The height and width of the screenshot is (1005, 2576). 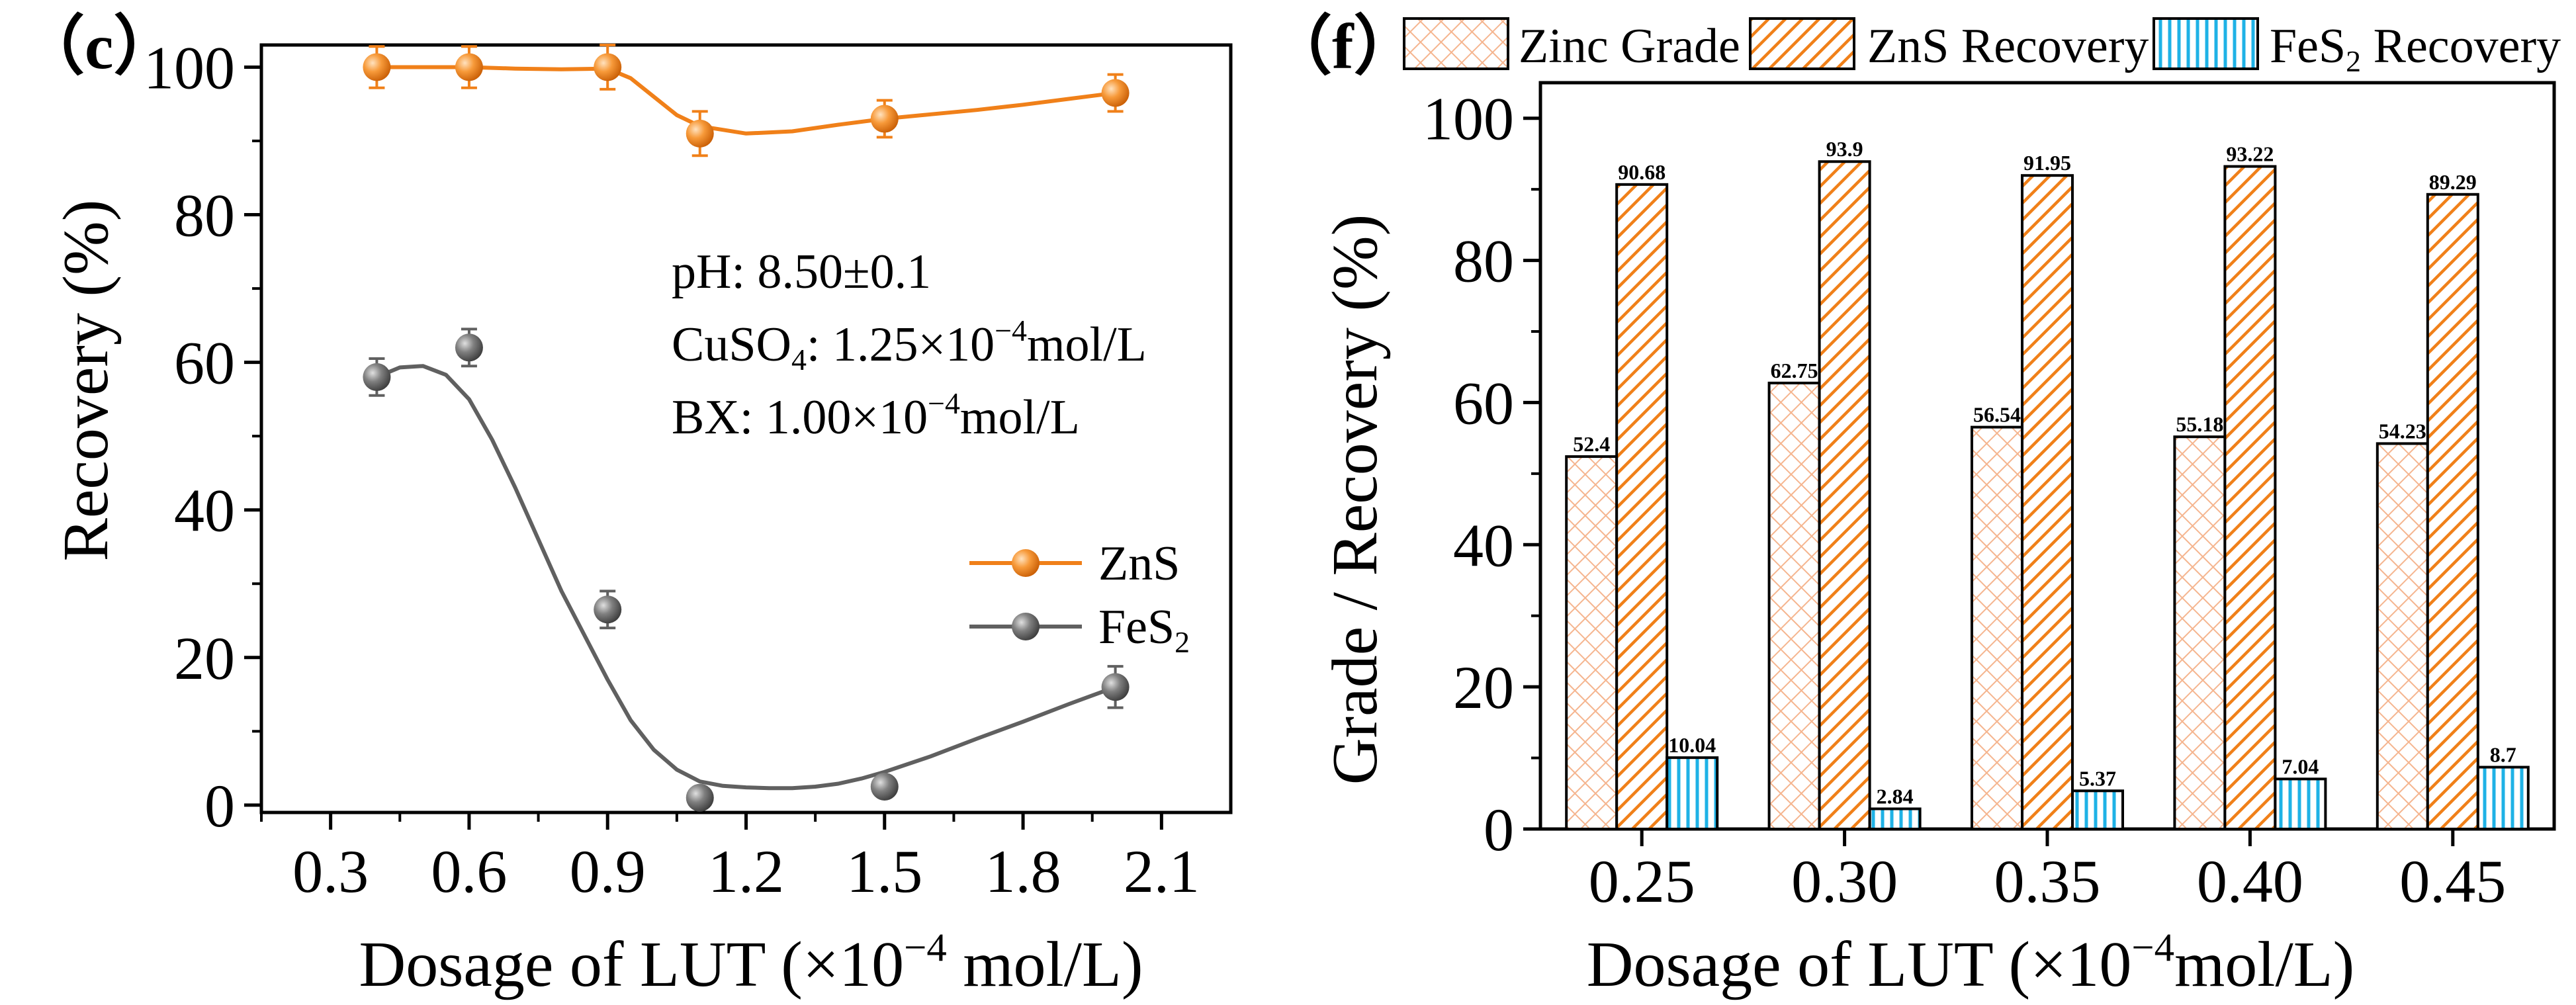 What do you see at coordinates (2415, 49) in the screenshot?
I see `legend-label-fes2-recovery: FeS2 Recovery` at bounding box center [2415, 49].